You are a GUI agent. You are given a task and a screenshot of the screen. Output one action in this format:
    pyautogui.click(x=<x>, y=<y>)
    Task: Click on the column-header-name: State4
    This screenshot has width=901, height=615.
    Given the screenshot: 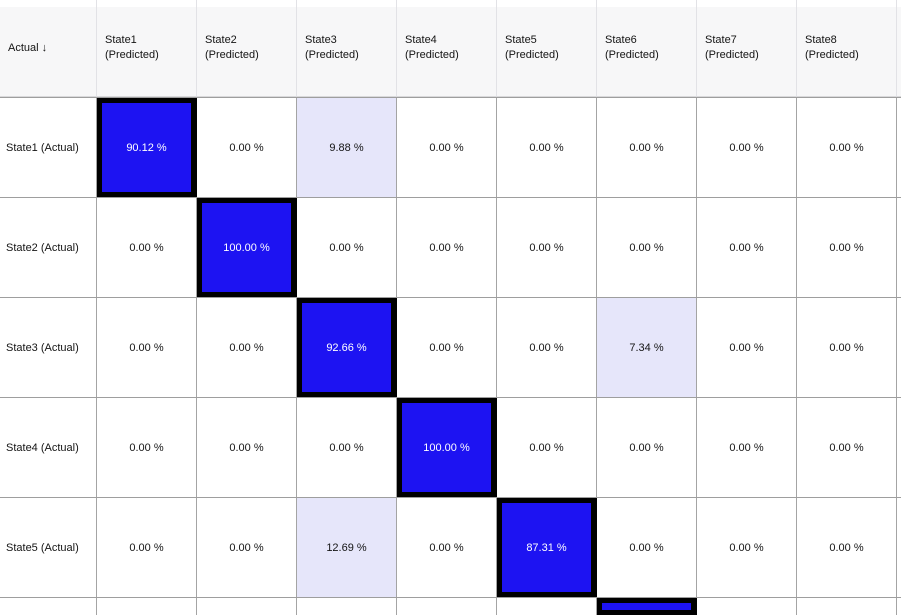 What is the action you would take?
    pyautogui.click(x=421, y=40)
    